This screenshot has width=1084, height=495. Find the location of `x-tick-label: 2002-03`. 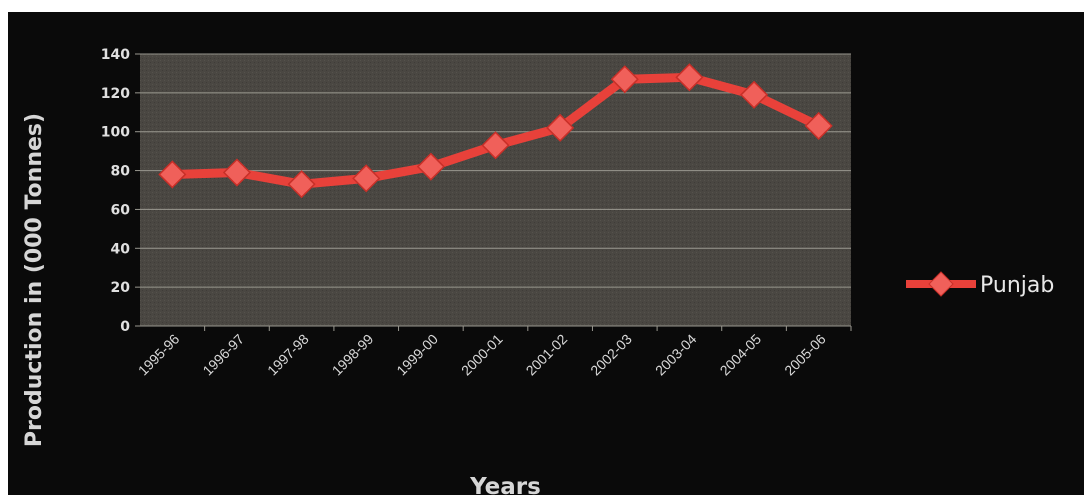

x-tick-label: 2002-03 is located at coordinates (611, 355).